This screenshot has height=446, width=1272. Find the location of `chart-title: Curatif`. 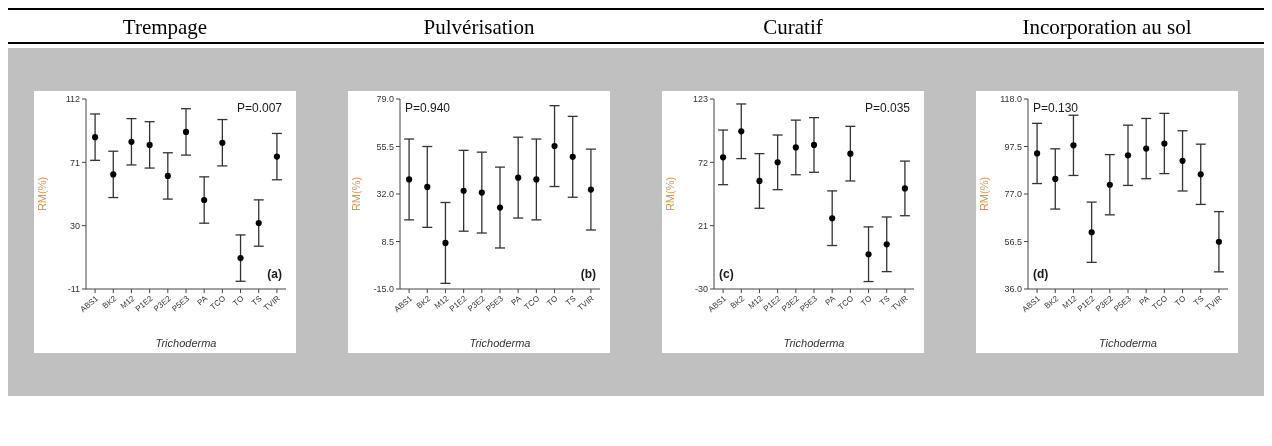

chart-title: Curatif is located at coordinates (793, 26).